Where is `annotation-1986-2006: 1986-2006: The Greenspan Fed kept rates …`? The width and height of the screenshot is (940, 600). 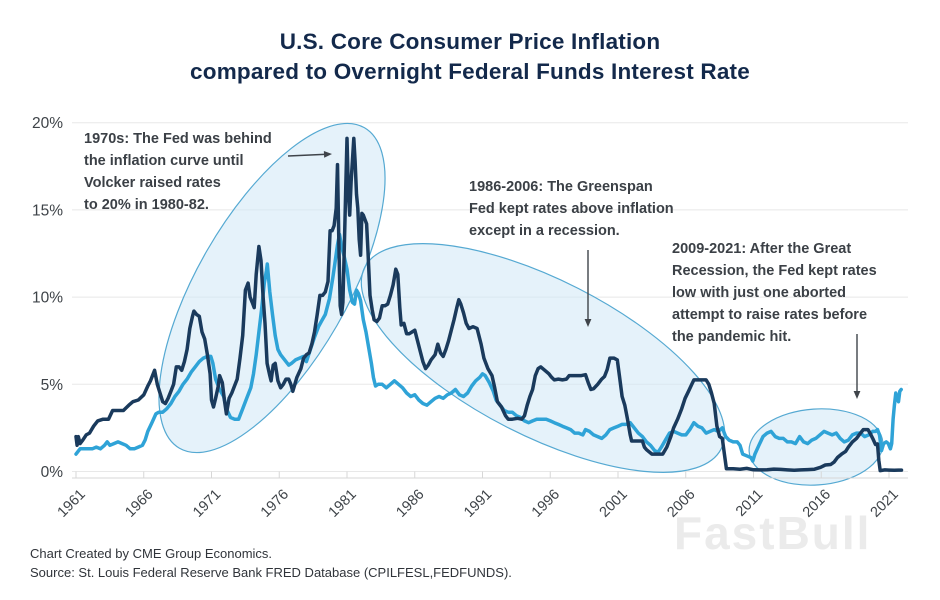
annotation-1986-2006: 1986-2006: The Greenspan Fed kept rates … is located at coordinates (571, 209).